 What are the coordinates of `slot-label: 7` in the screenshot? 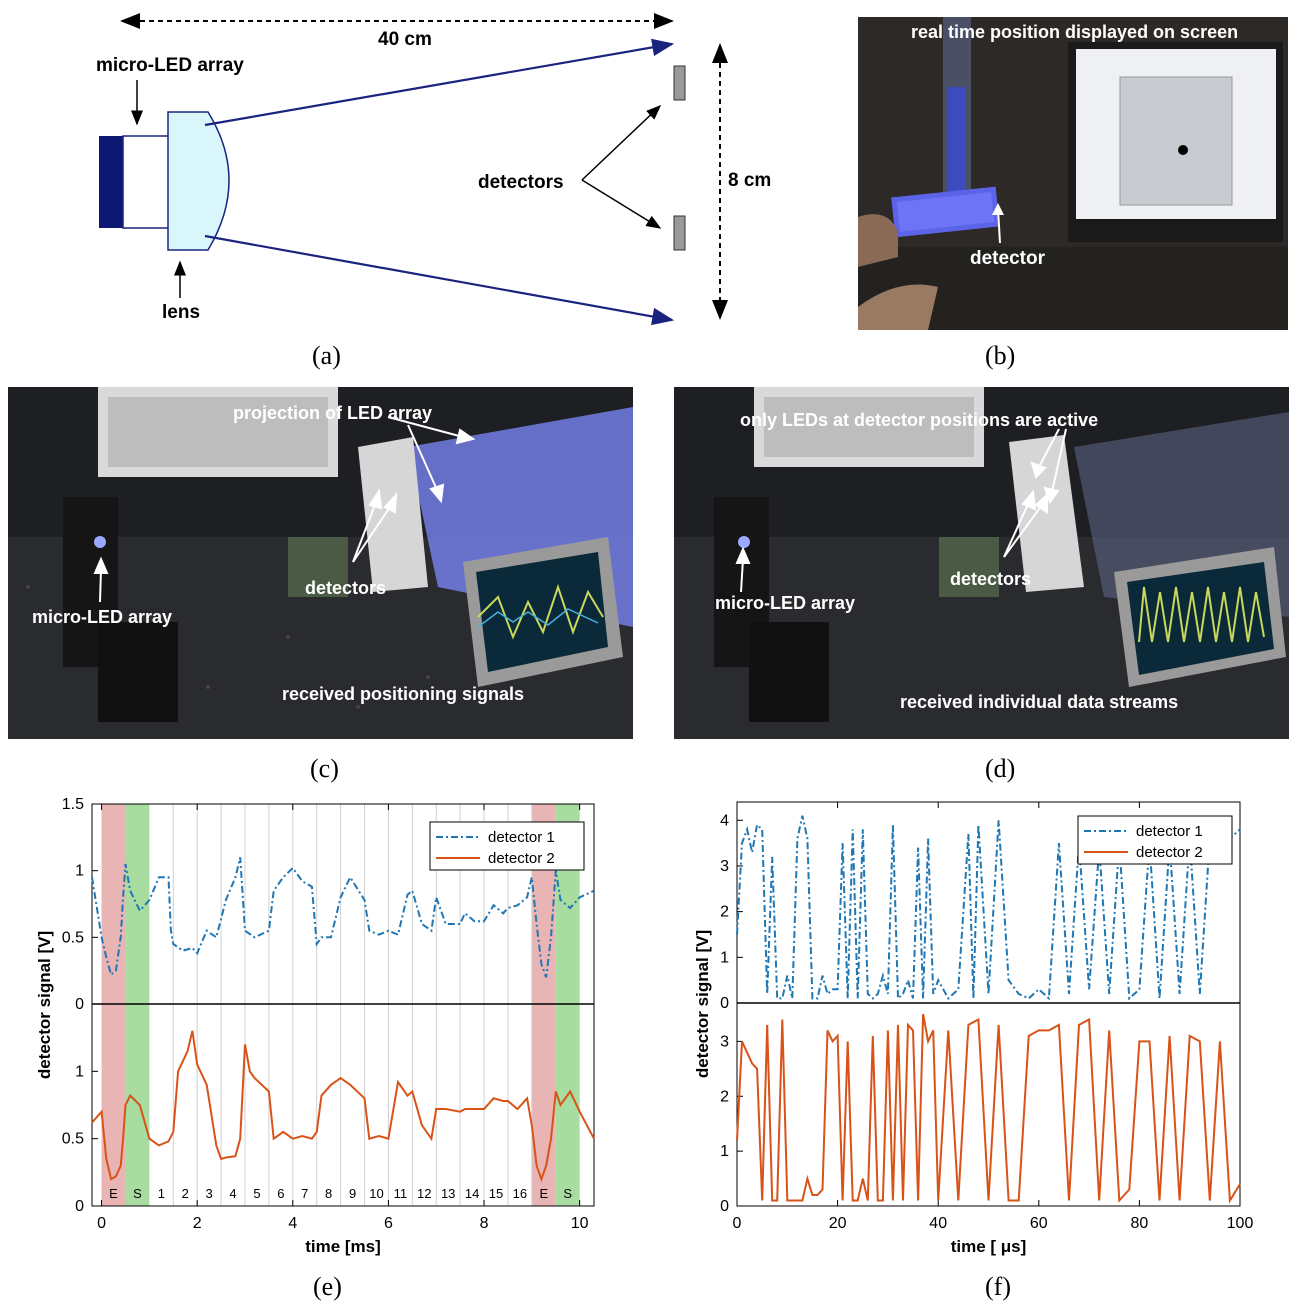 It's located at (304, 1193).